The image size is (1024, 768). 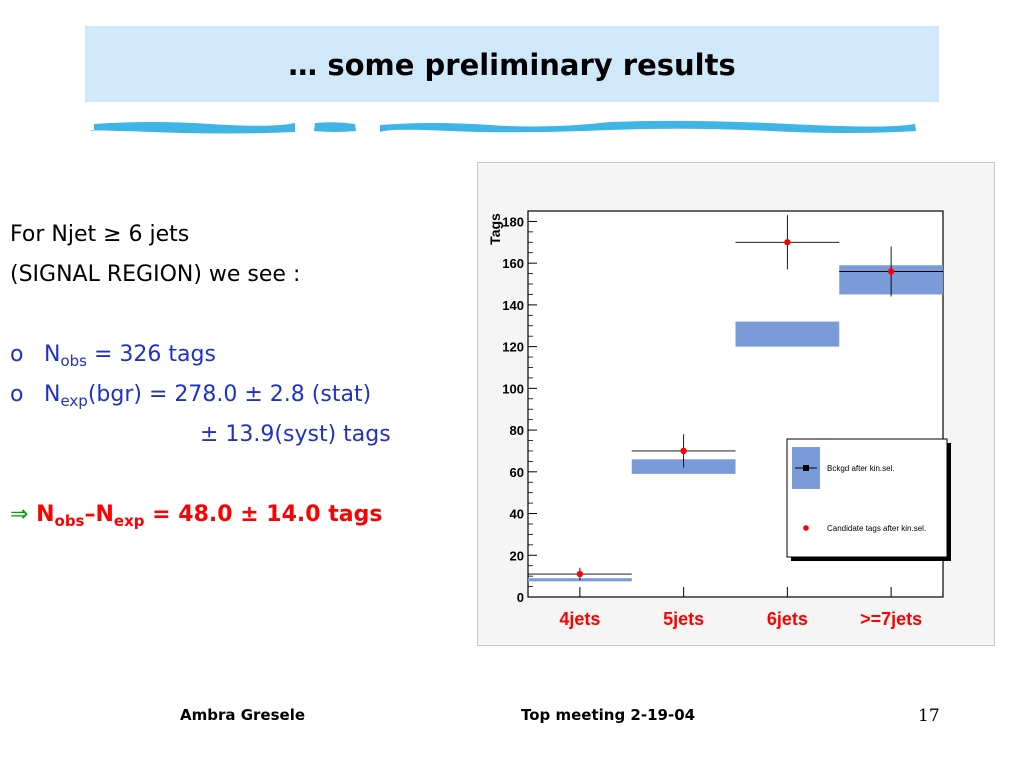 What do you see at coordinates (100, 234) in the screenshot?
I see `text-line: For Njet ≥ 6 jets` at bounding box center [100, 234].